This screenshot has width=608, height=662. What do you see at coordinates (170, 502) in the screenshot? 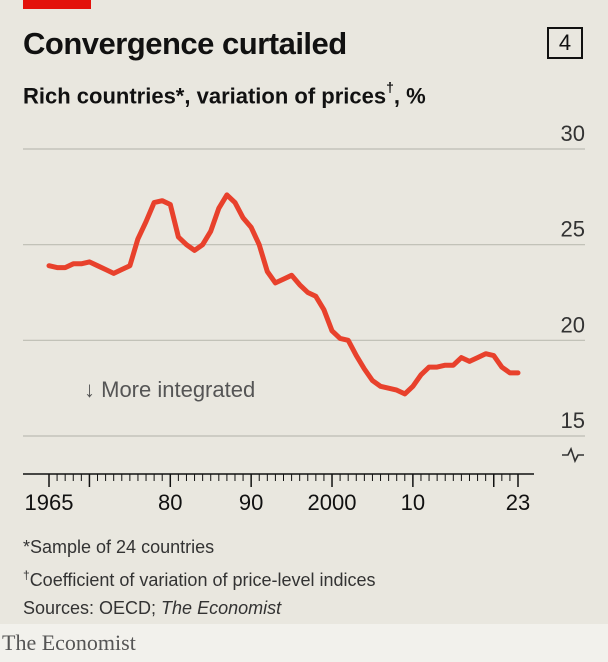
I see `x-tick-label-80: 80` at bounding box center [170, 502].